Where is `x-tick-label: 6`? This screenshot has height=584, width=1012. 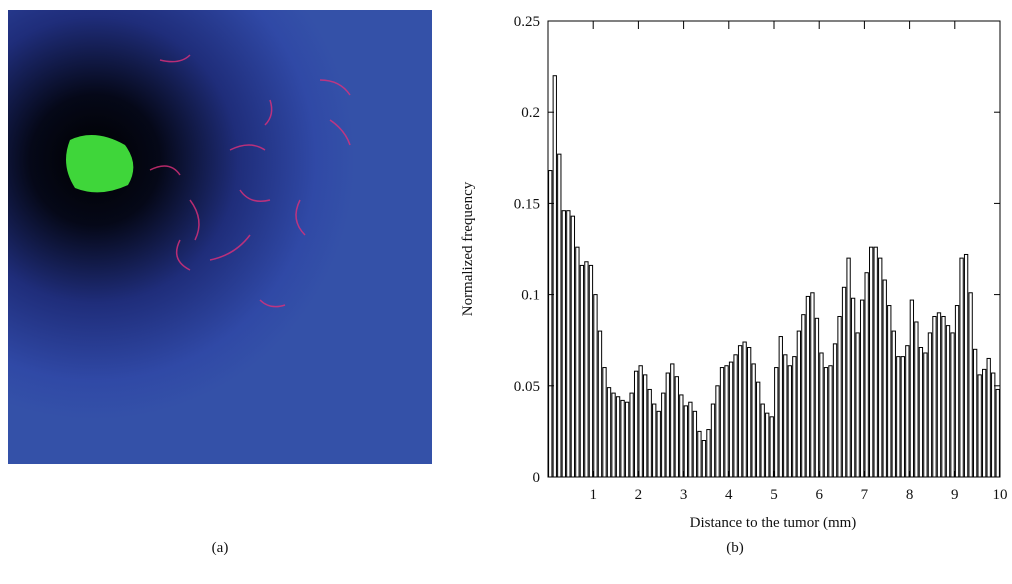 x-tick-label: 6 is located at coordinates (819, 495).